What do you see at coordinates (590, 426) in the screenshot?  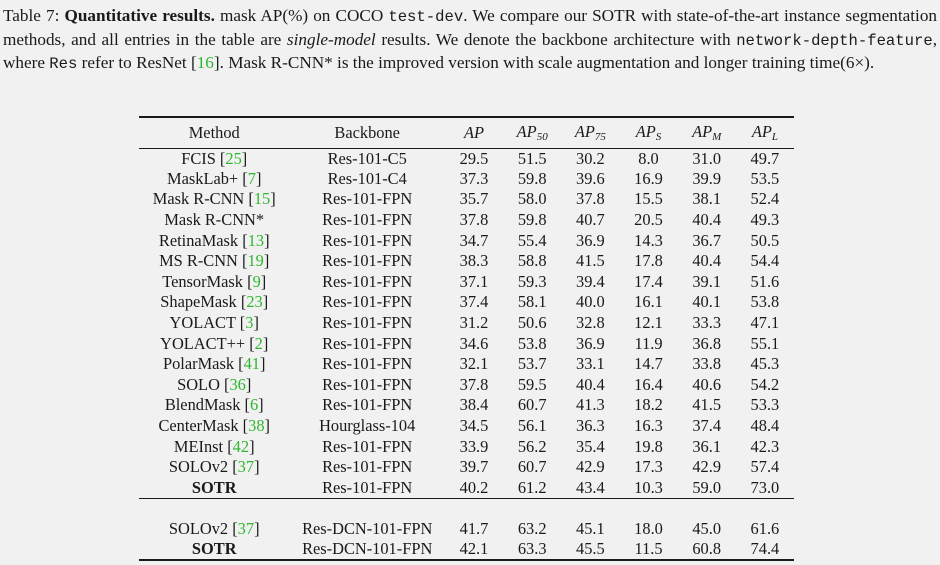 I see `metric-cell: 36.3` at bounding box center [590, 426].